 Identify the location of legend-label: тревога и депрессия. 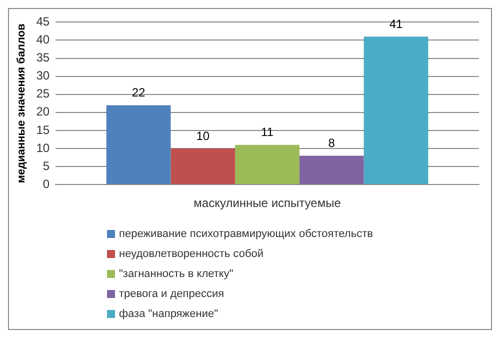
(171, 294).